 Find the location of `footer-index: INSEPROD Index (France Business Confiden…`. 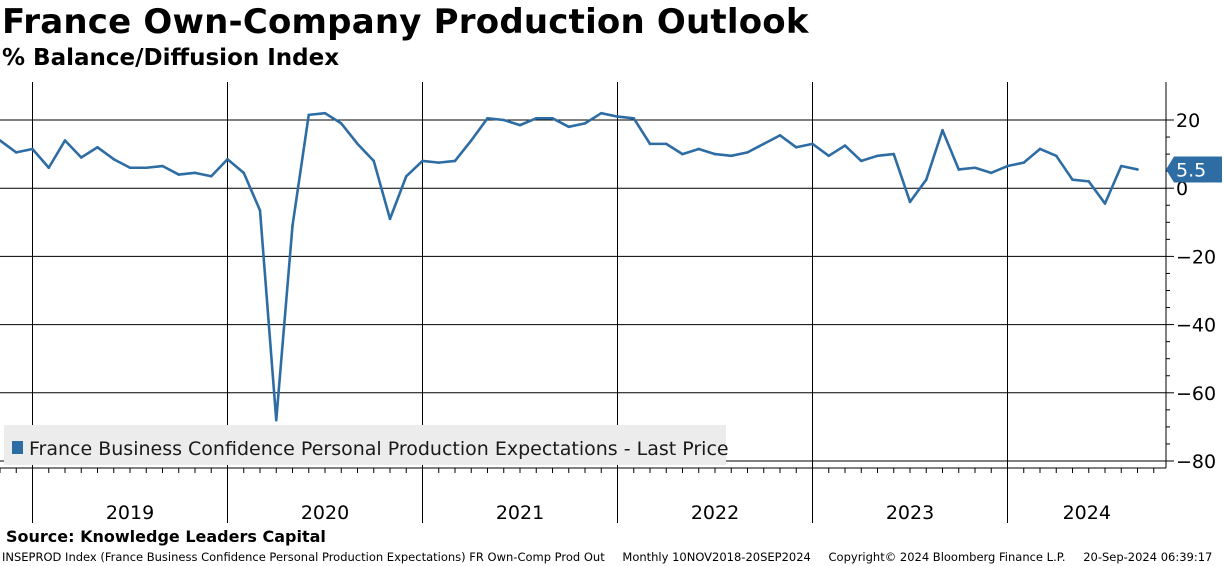

footer-index: INSEPROD Index (France Business Confiden… is located at coordinates (303, 557).